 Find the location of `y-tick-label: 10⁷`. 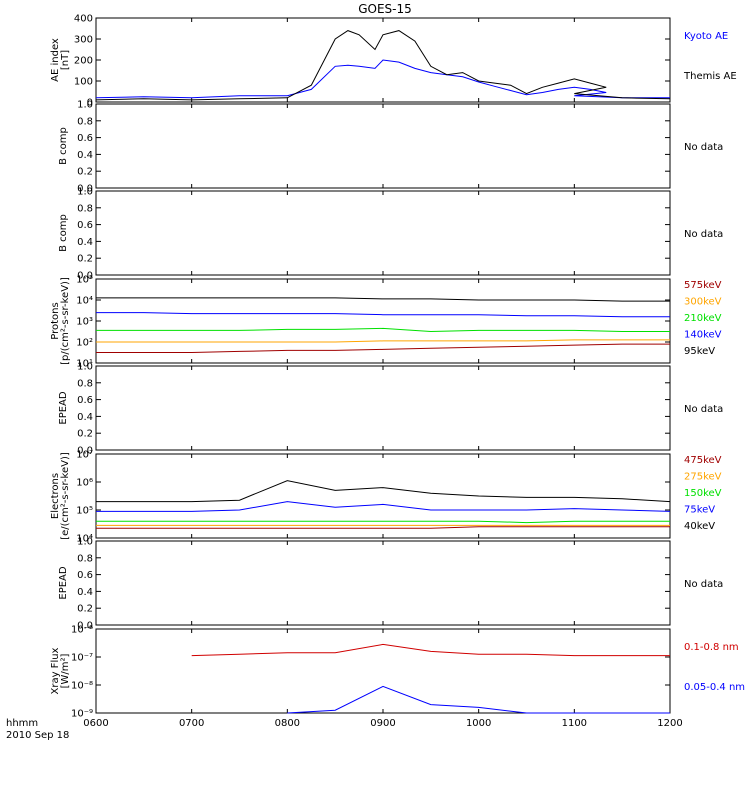

y-tick-label: 10⁷ is located at coordinates (84, 455).